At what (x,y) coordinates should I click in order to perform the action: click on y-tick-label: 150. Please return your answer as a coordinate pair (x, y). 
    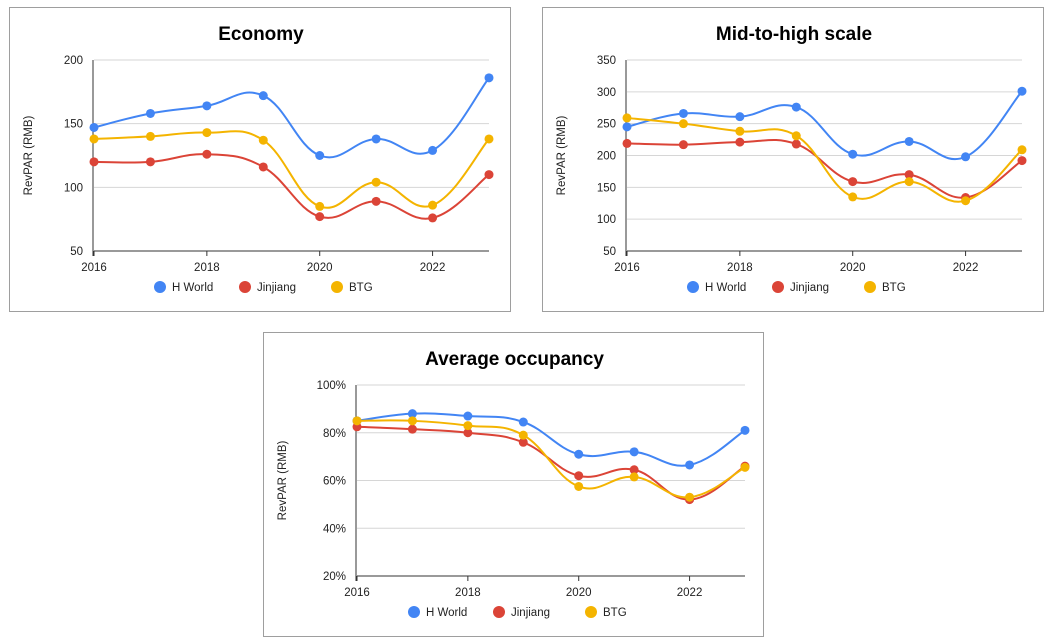
    Looking at the image, I should click on (606, 188).